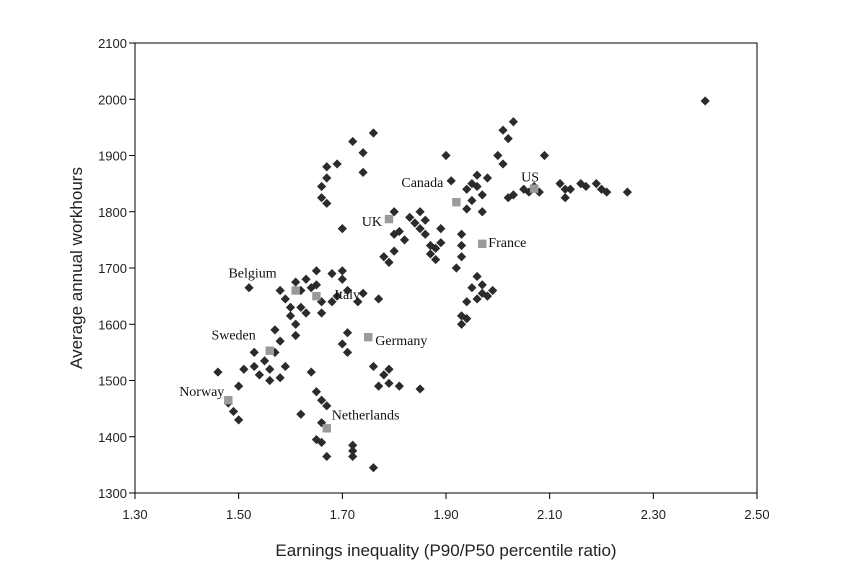 The height and width of the screenshot is (581, 851). Describe the element at coordinates (347, 295) in the screenshot. I see `country-label-italy: Italy` at that location.